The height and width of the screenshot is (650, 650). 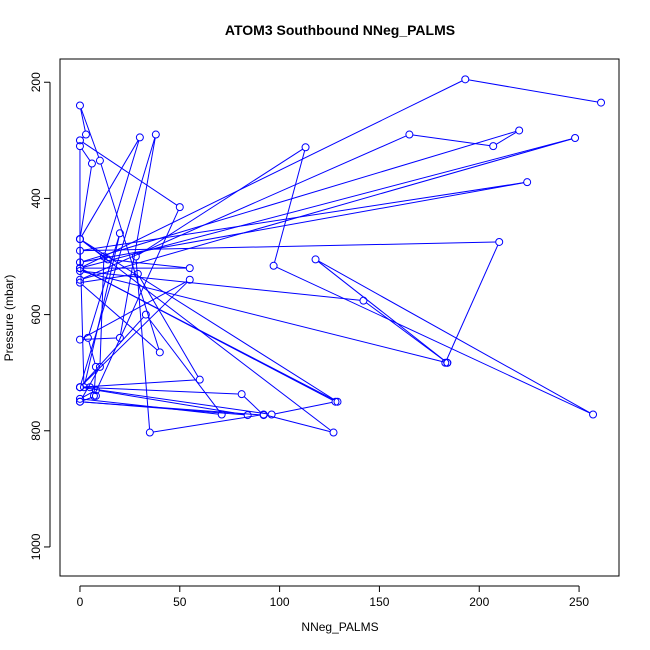 I want to click on y-tick-label: 400, so click(x=36, y=198).